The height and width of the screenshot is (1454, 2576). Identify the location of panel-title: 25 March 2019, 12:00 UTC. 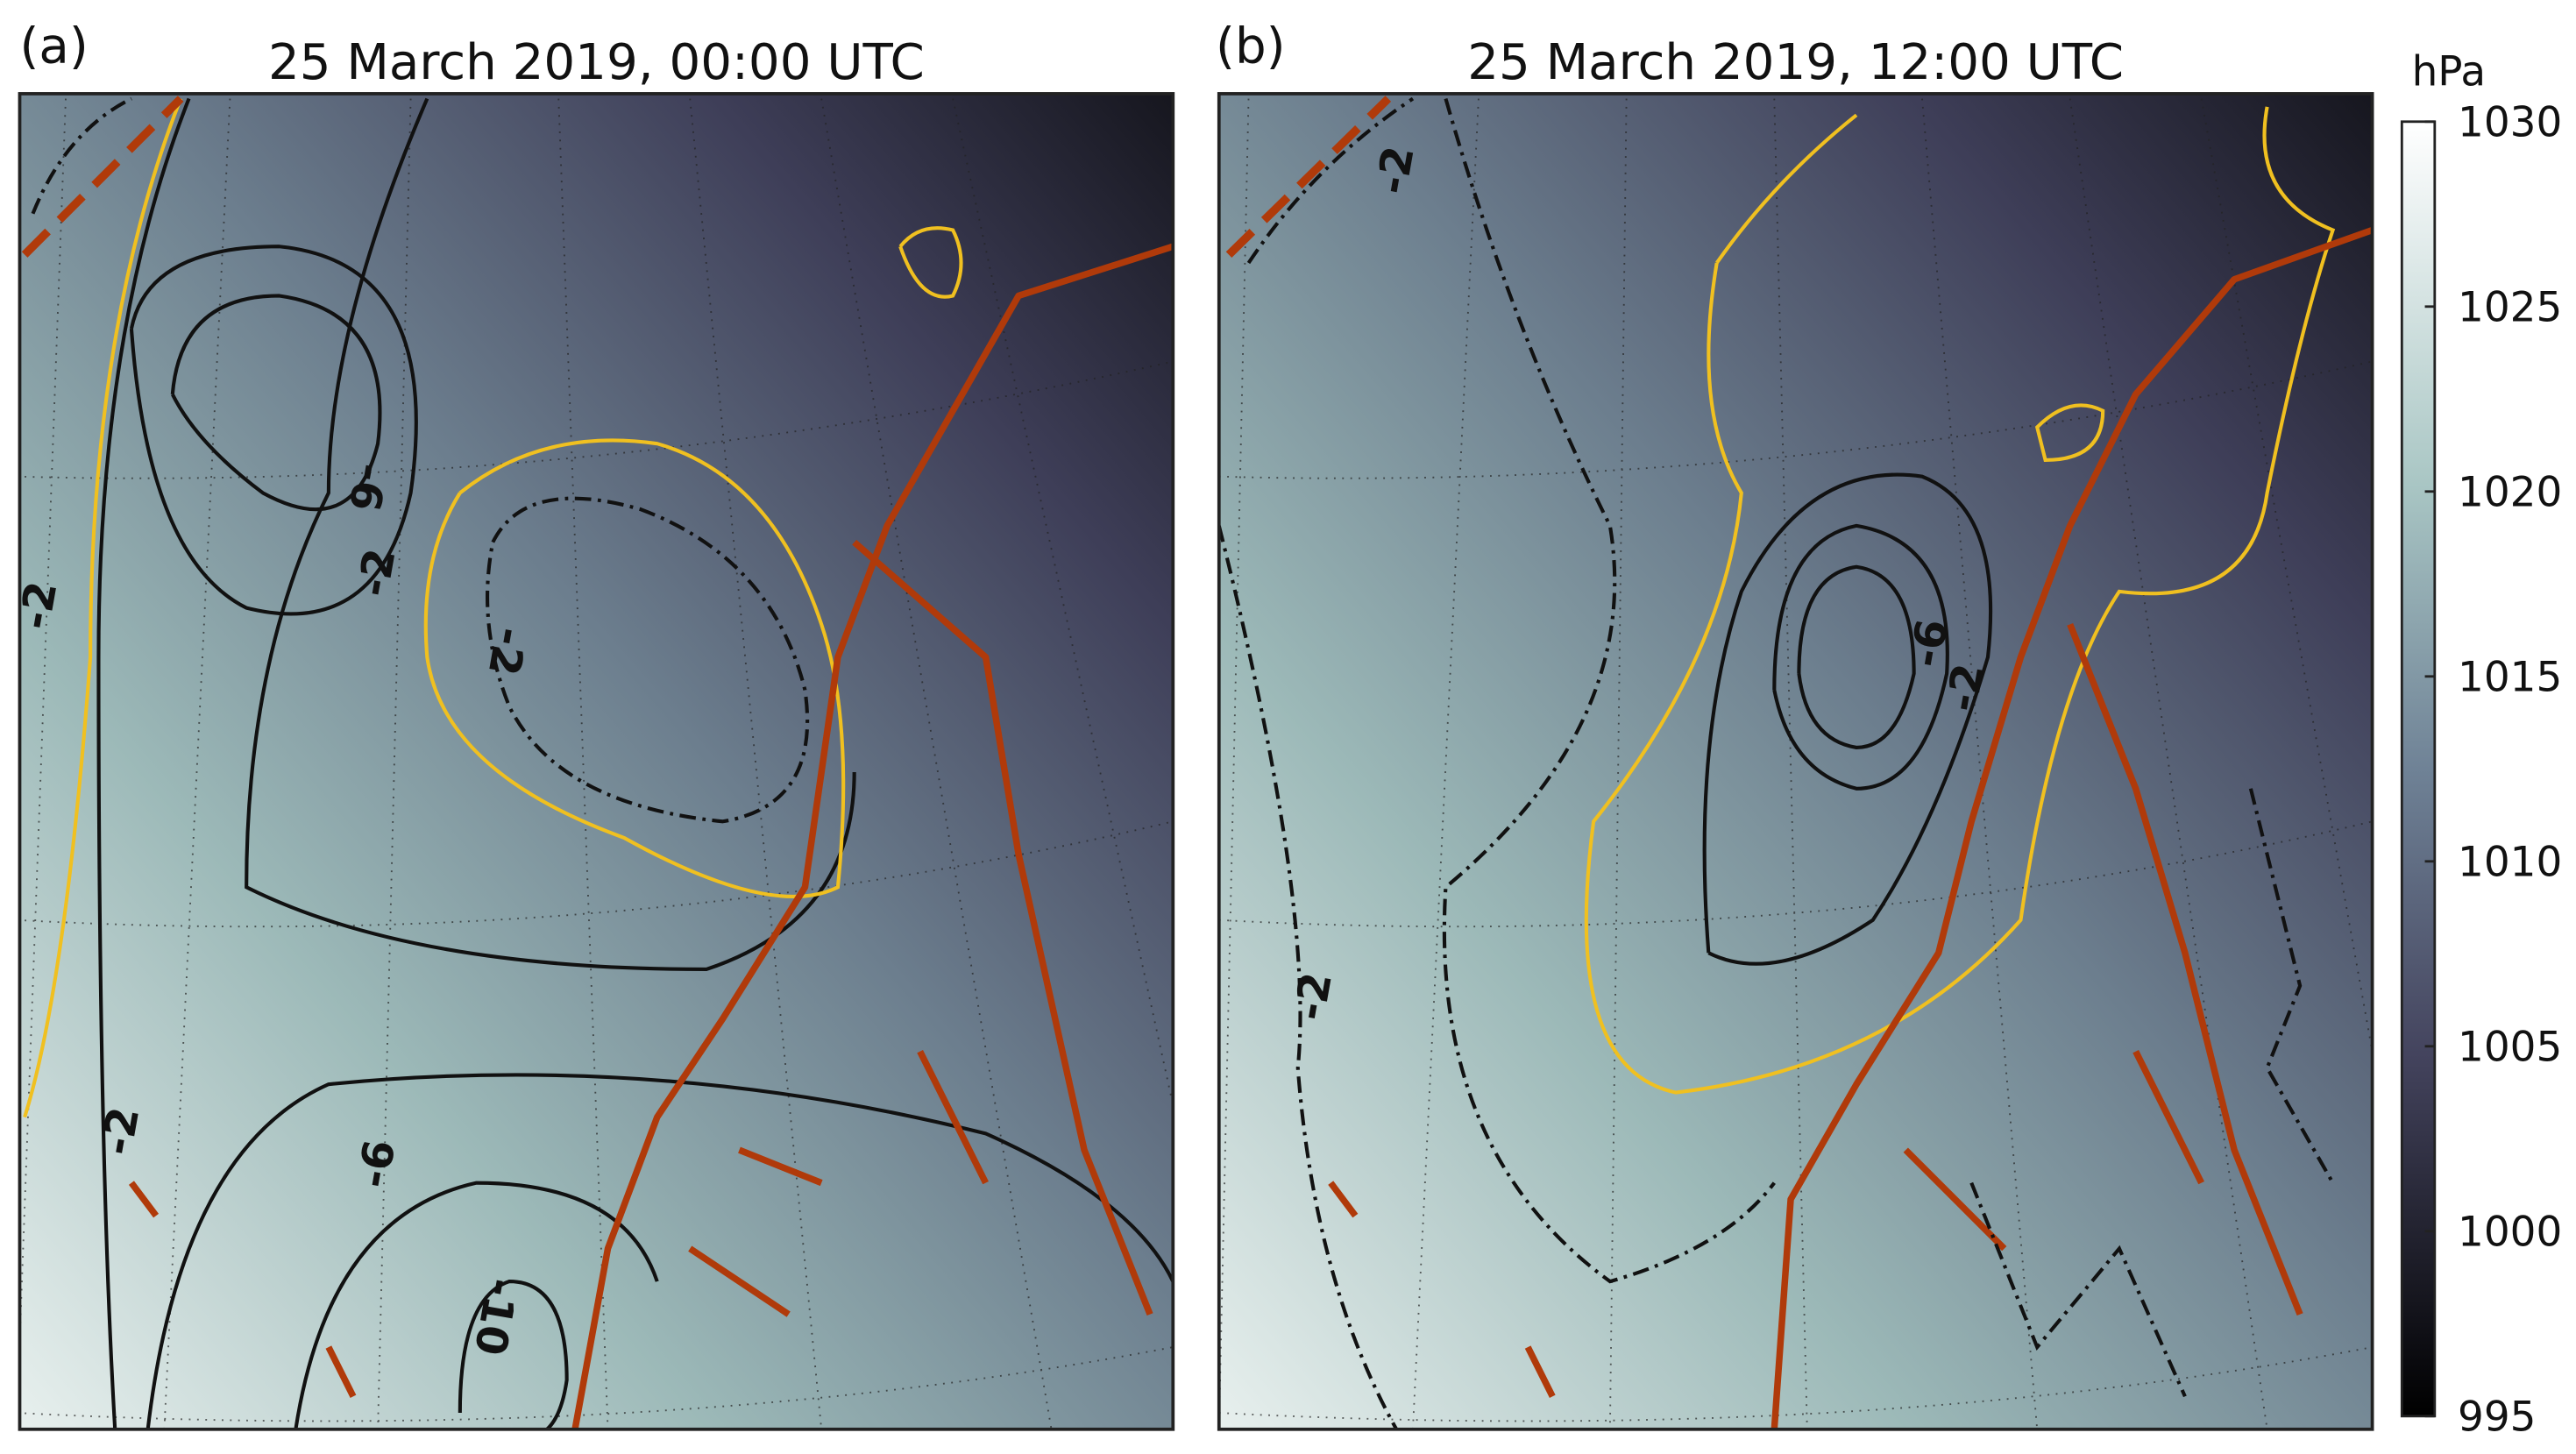
(1795, 63).